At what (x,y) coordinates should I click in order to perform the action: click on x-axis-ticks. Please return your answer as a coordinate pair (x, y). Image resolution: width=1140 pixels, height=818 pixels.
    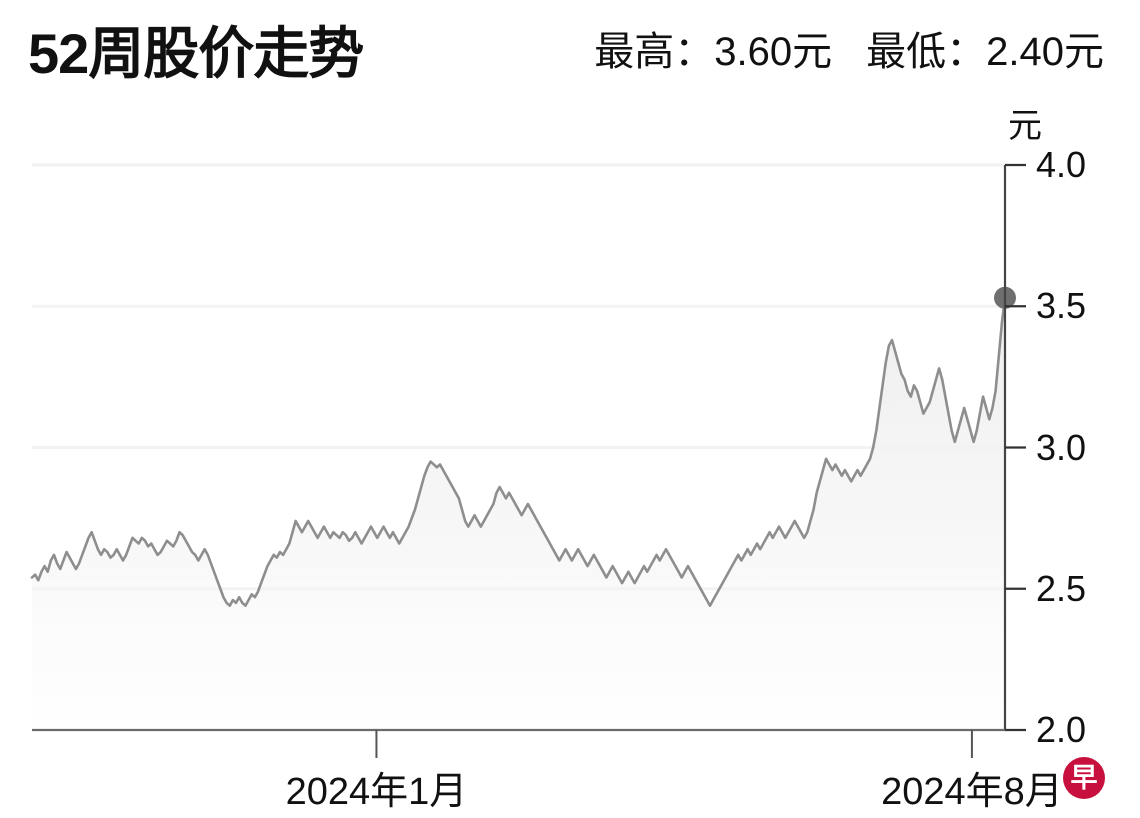
    Looking at the image, I should click on (674, 744).